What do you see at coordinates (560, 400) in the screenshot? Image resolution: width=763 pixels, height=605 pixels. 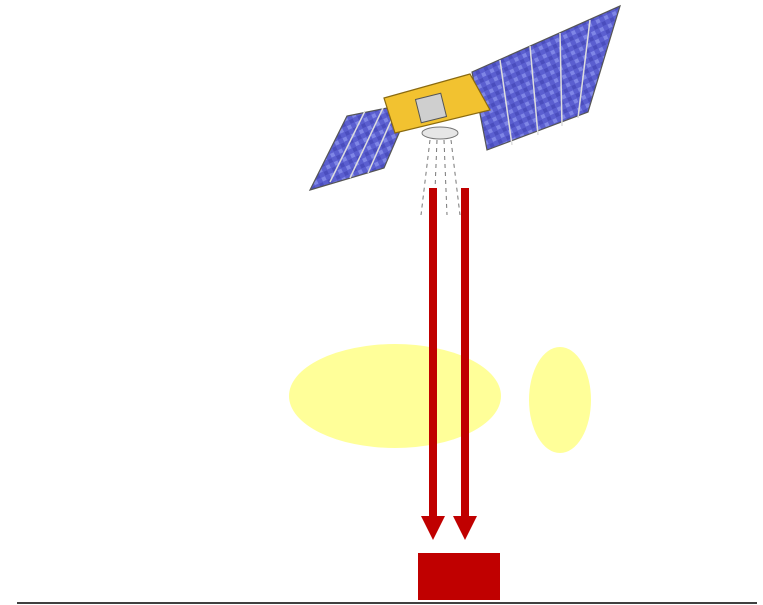 I see `footprint-small` at bounding box center [560, 400].